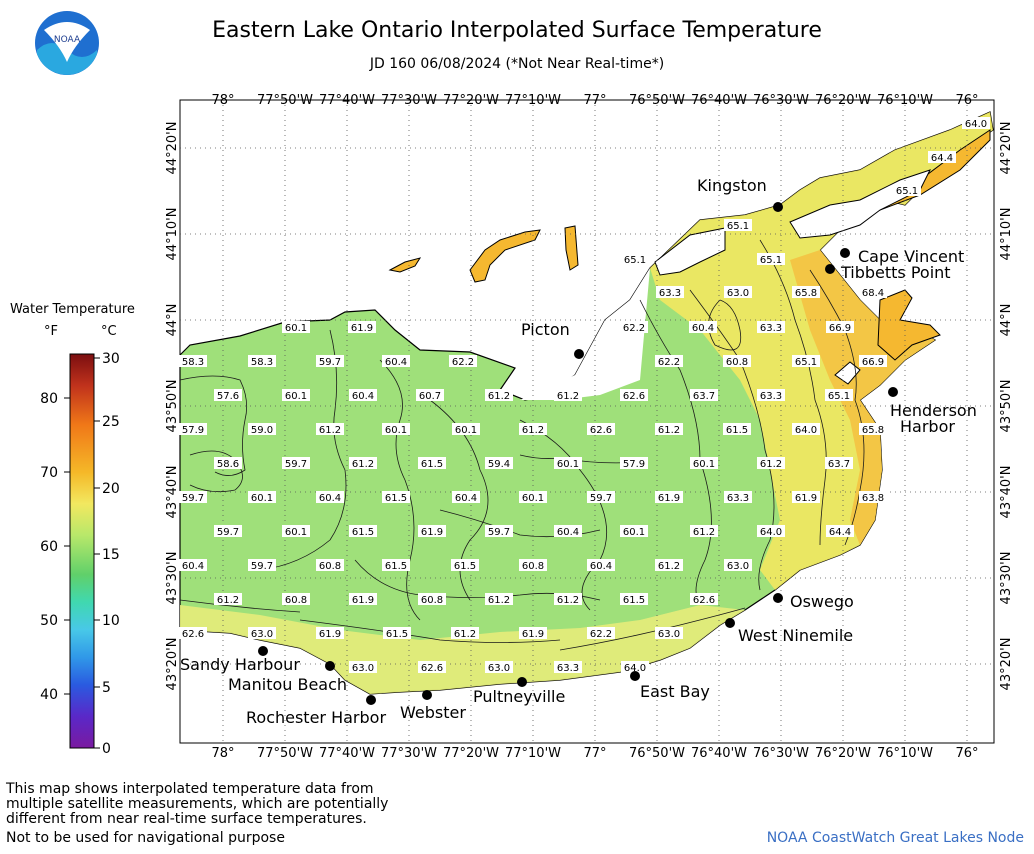 The height and width of the screenshot is (854, 1034). I want to click on temperature-label: 57.9, so click(634, 464).